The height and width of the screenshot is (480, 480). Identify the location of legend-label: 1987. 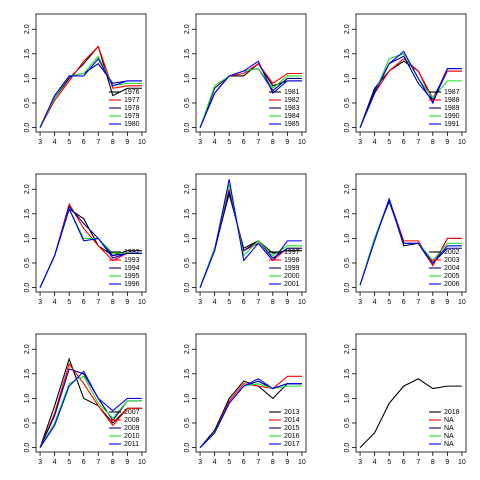
(452, 92).